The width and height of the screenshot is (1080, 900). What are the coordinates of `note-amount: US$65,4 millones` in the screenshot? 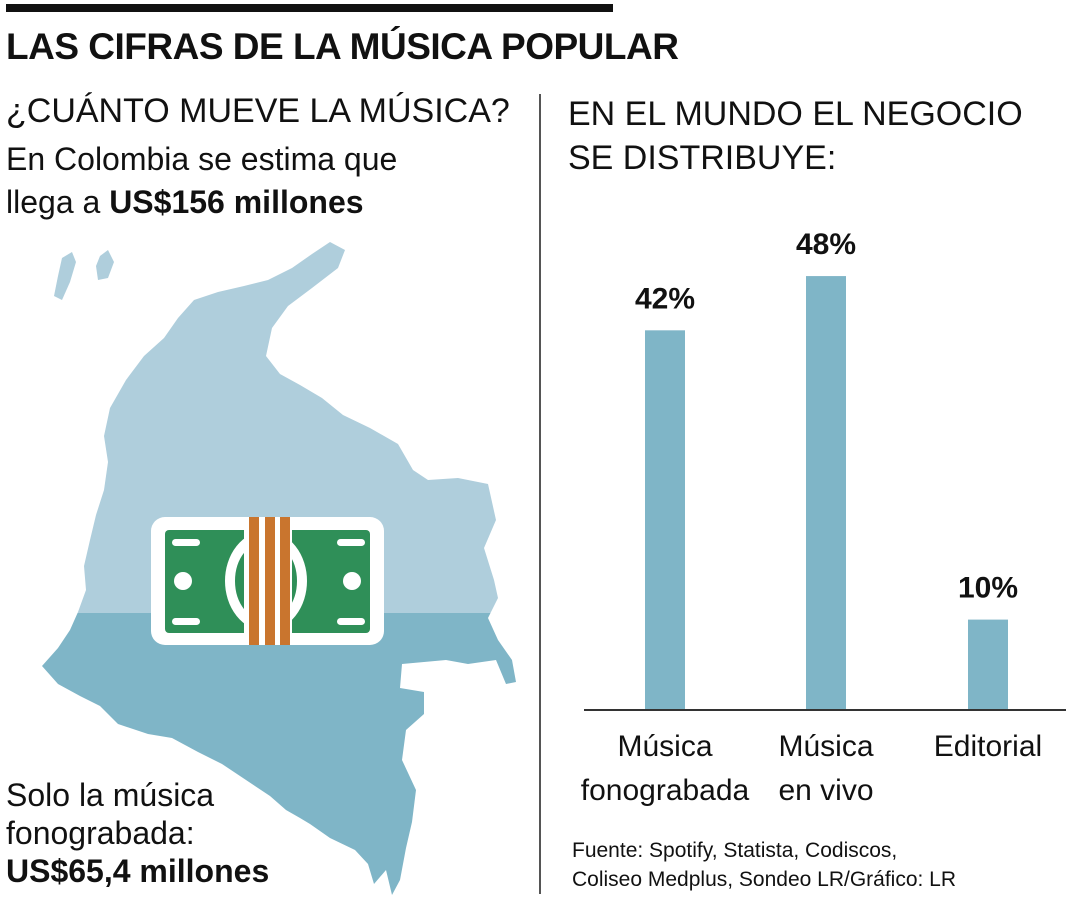 It's located at (138, 871).